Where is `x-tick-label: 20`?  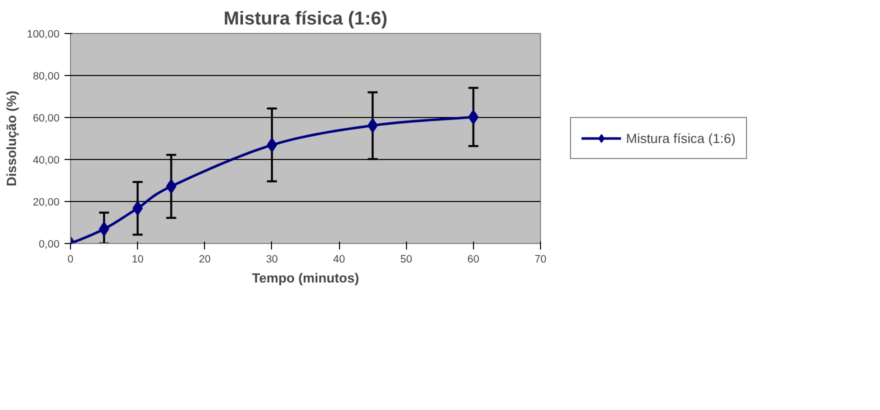 x-tick-label: 20 is located at coordinates (204, 260).